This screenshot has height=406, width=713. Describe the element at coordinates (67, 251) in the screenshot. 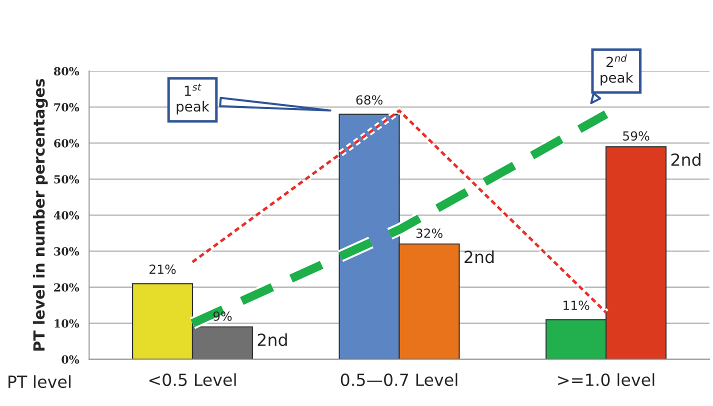

I see `y-tick-label: 30%` at that location.